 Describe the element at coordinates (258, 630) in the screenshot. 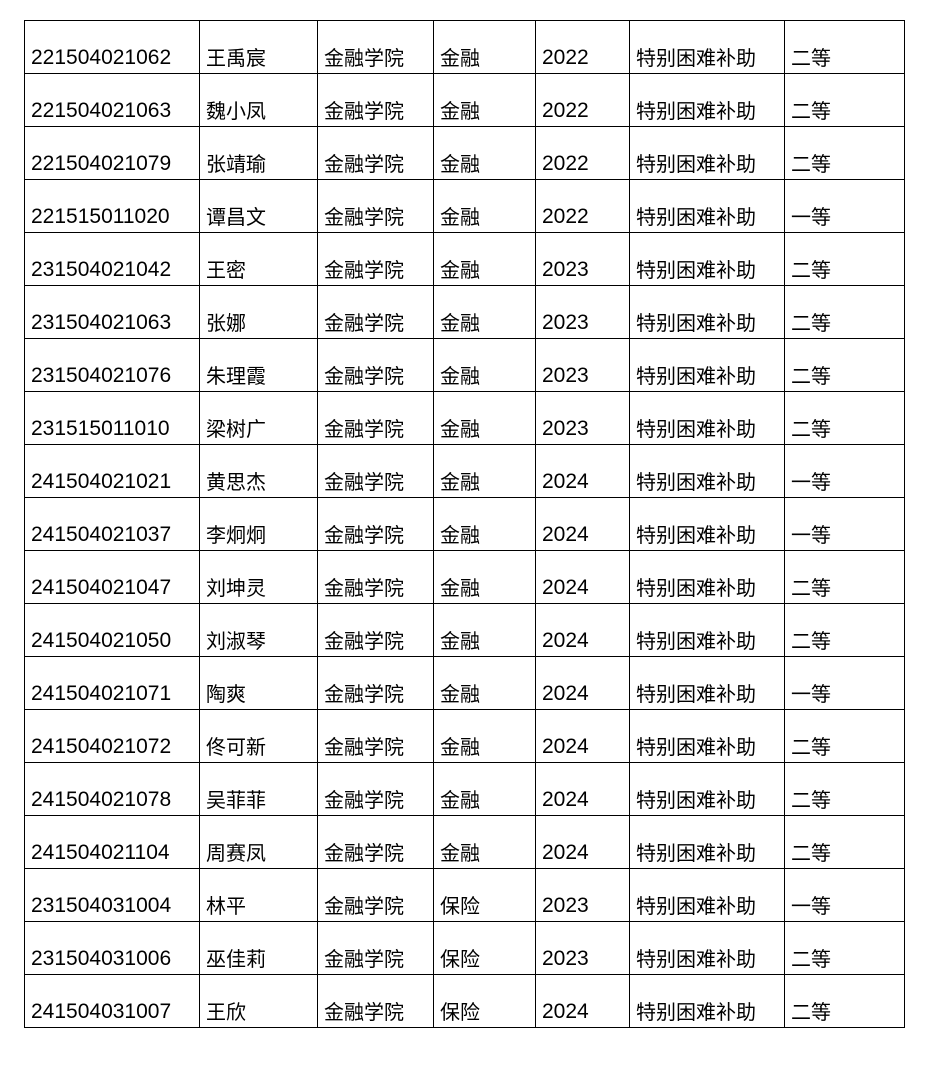

I see `student-name-cell: 刘淑琴` at that location.